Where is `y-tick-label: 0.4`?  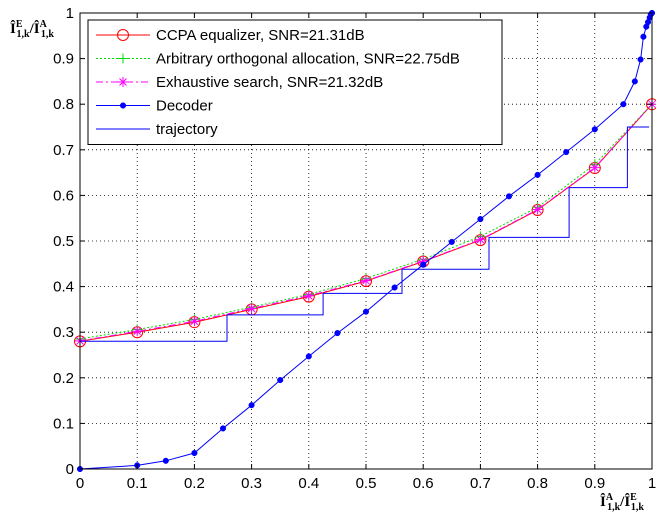
y-tick-label: 0.4 is located at coordinates (63, 287).